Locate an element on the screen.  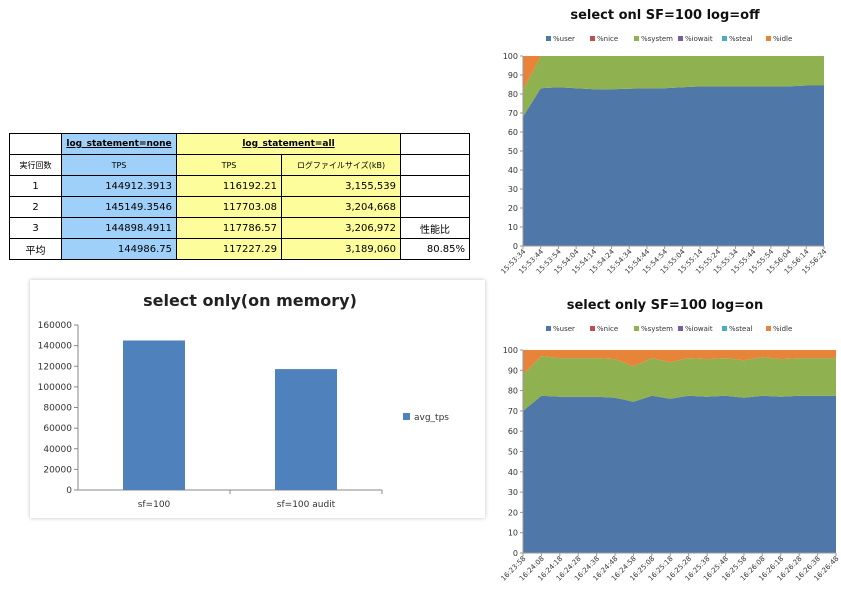
table-row: 2 145149.3546 117703.08 3,204,668 is located at coordinates (239, 207).